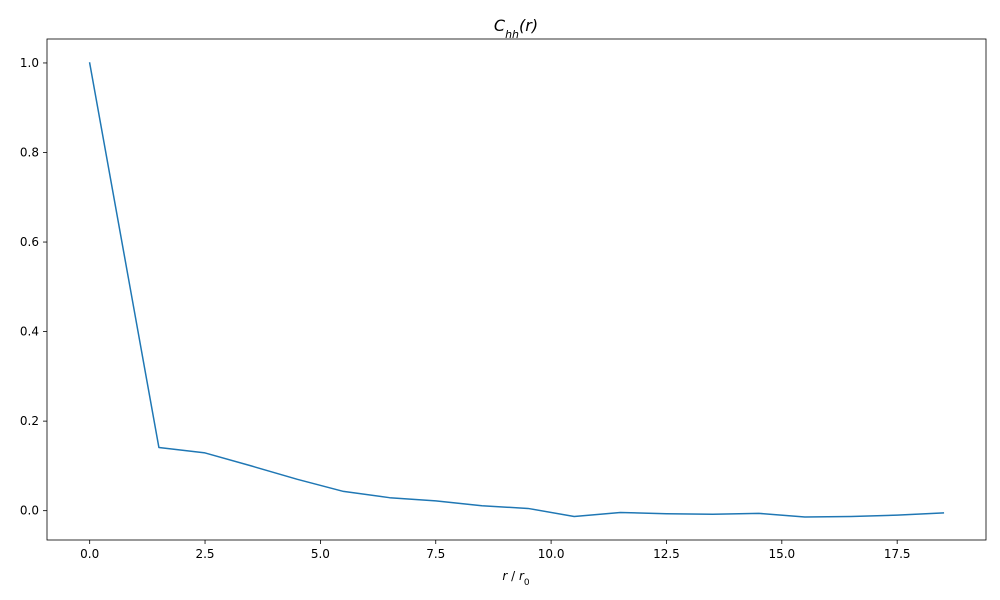  Describe the element at coordinates (89, 554) in the screenshot. I see `x-tick-label: 0.0` at that location.